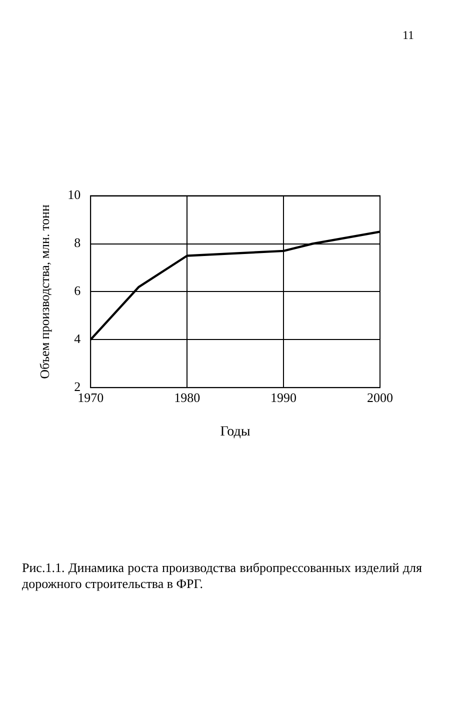 The height and width of the screenshot is (709, 450). I want to click on y-tick-label: 8, so click(77, 242).